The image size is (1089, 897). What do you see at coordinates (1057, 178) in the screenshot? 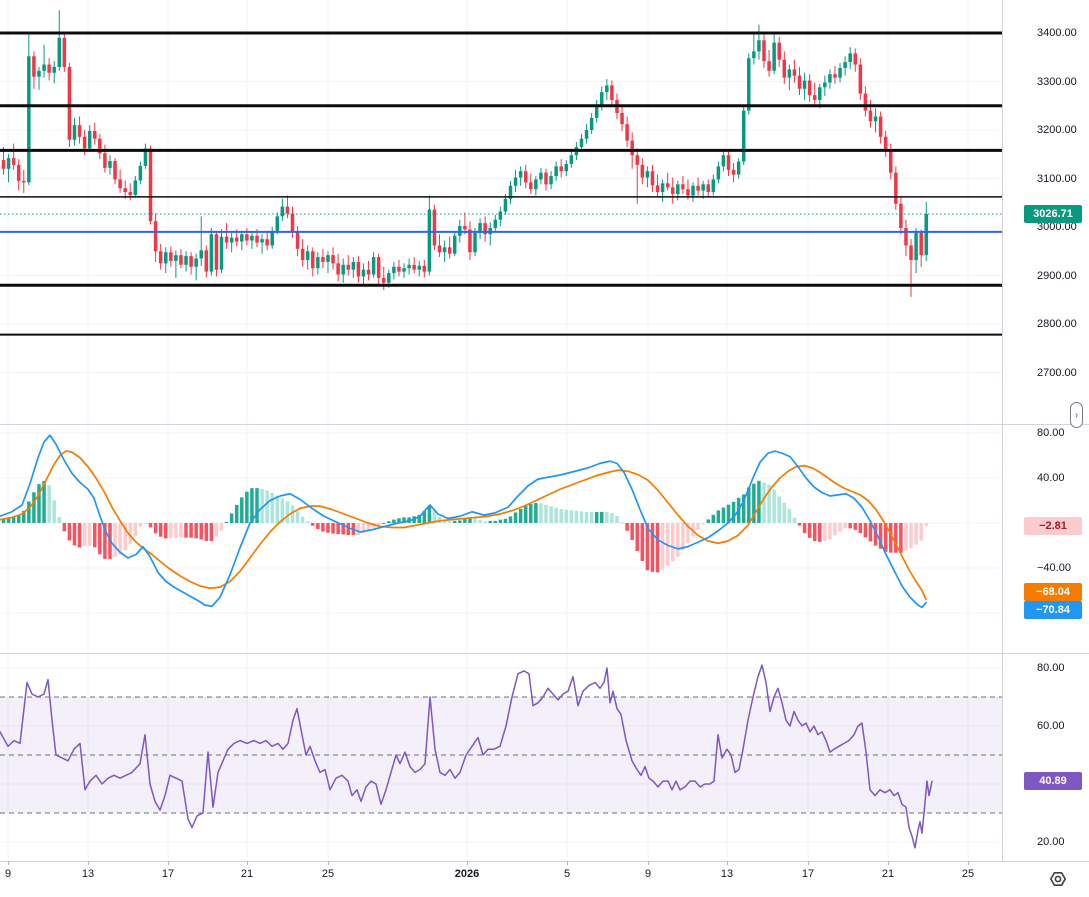
I see `price-axis-label: 3100.00` at bounding box center [1057, 178].